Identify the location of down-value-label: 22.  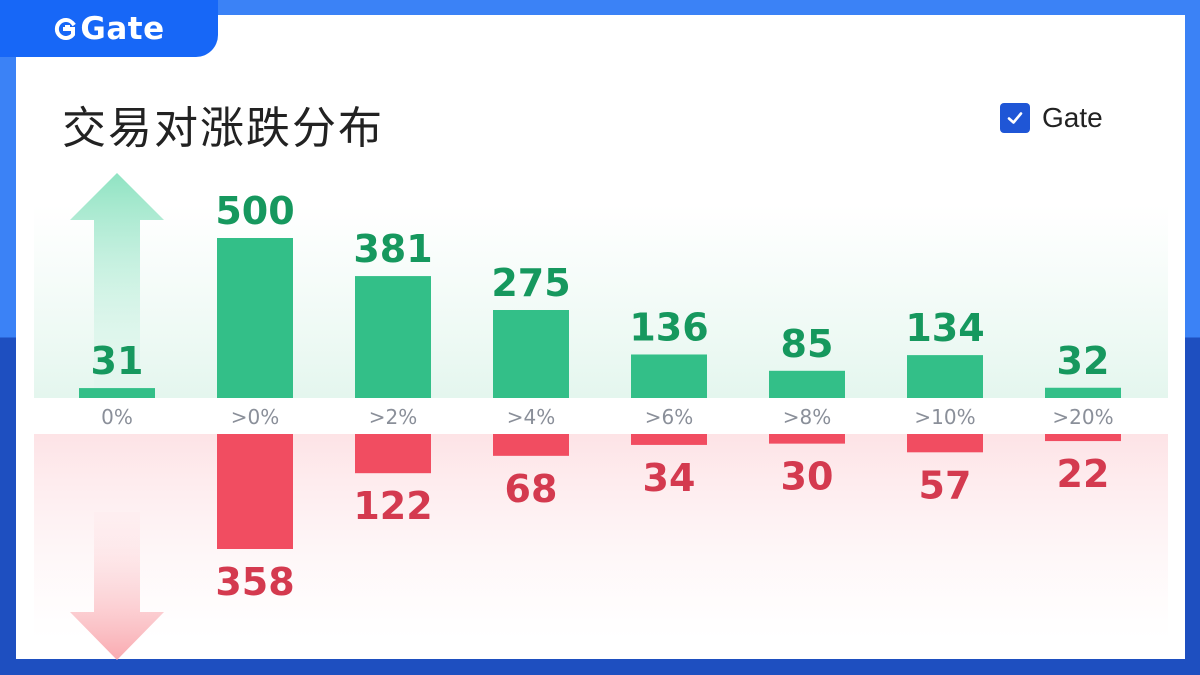
(1083, 474).